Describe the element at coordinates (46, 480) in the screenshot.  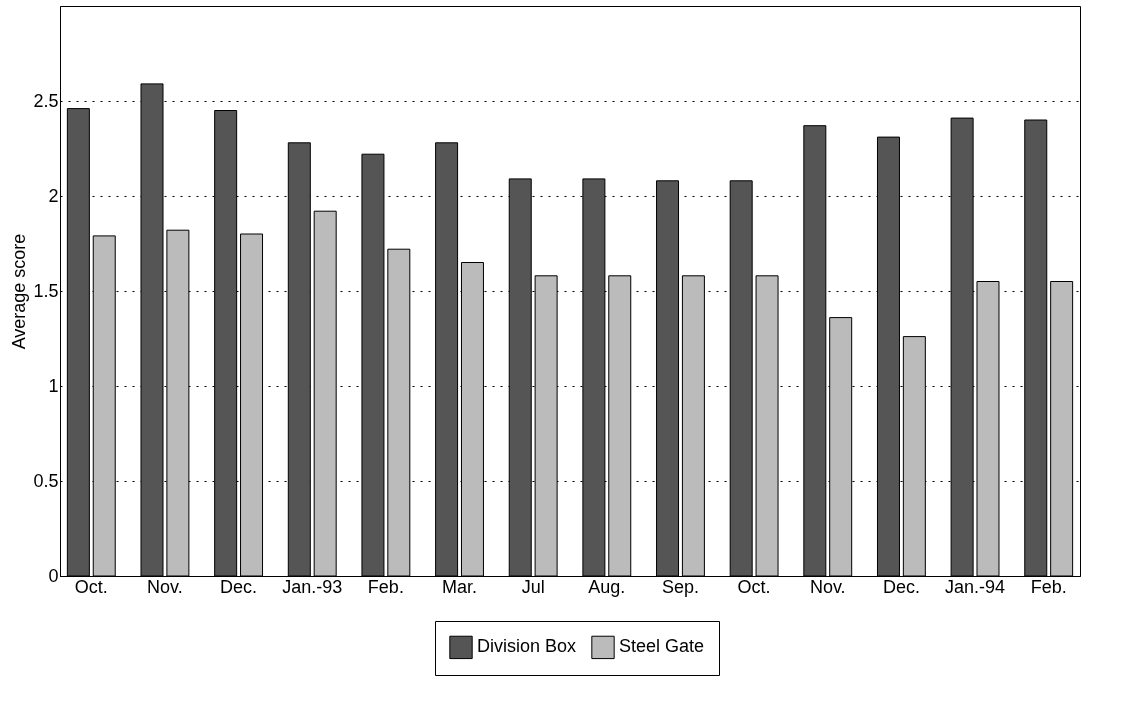
I see `y-tick-label: 0.5` at that location.